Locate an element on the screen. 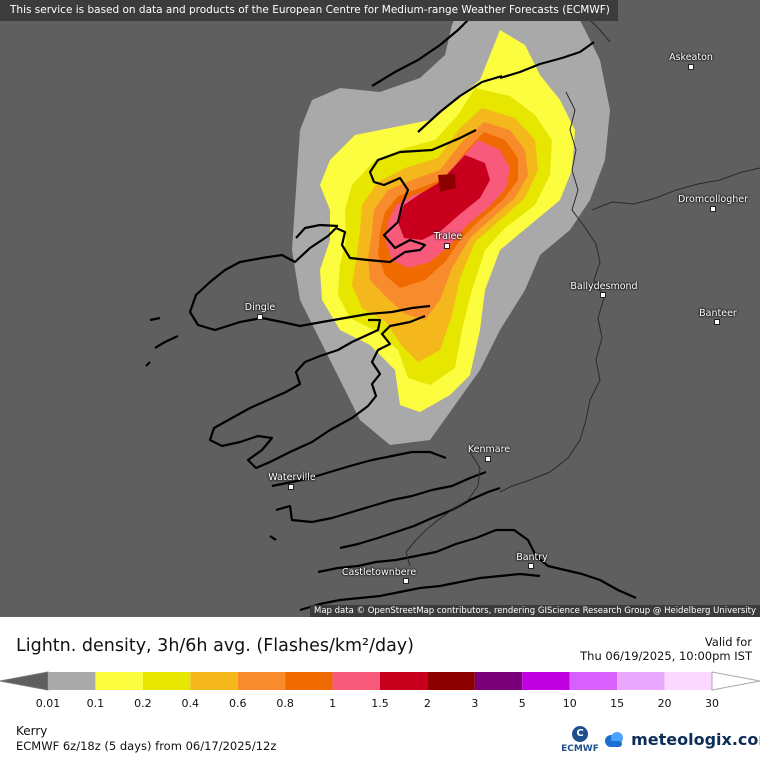 The image size is (760, 760). town-label-waterville: Waterville is located at coordinates (292, 477).